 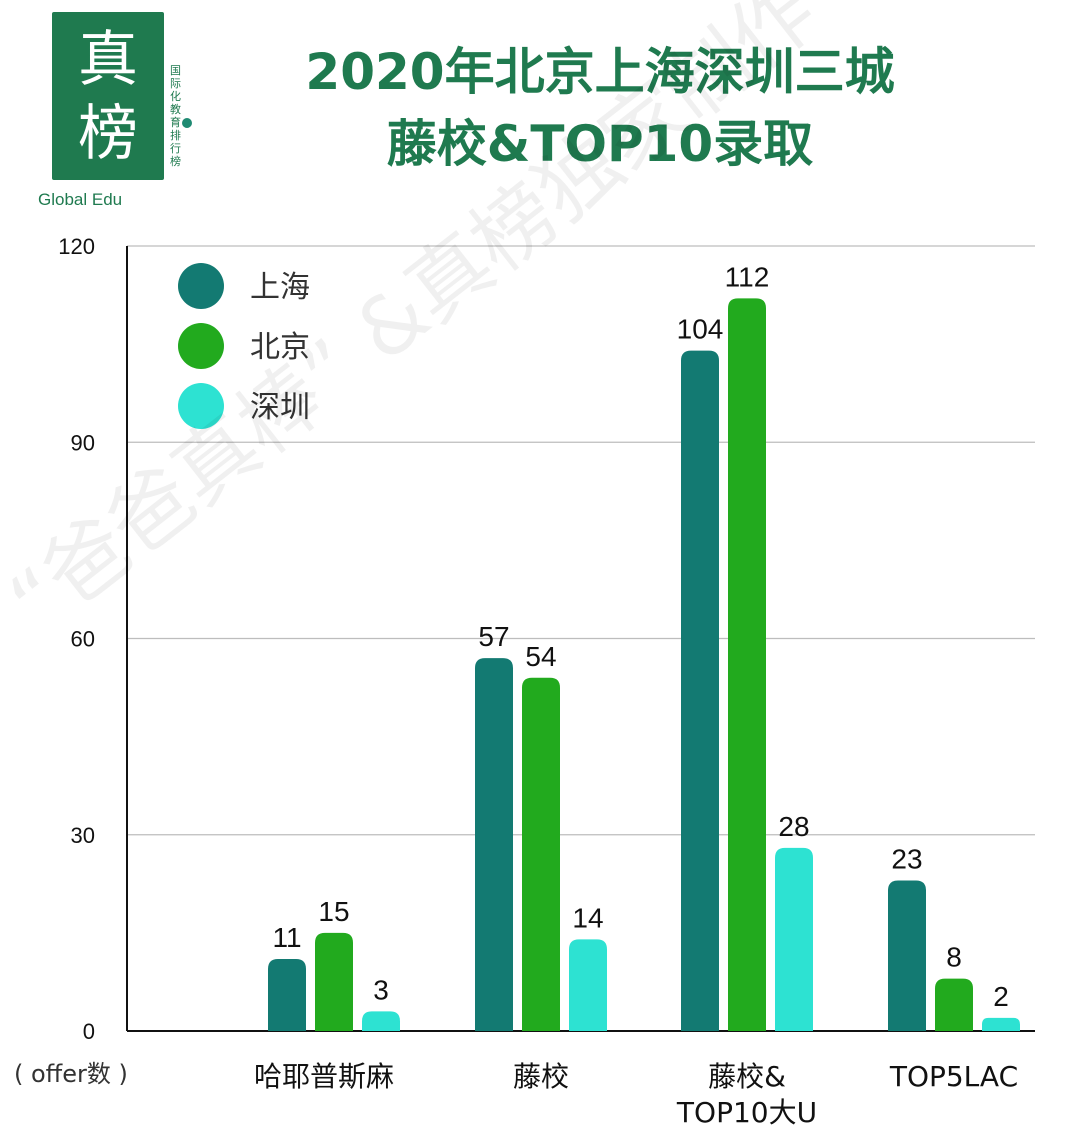 I want to click on bar-北京-2, so click(x=747, y=664).